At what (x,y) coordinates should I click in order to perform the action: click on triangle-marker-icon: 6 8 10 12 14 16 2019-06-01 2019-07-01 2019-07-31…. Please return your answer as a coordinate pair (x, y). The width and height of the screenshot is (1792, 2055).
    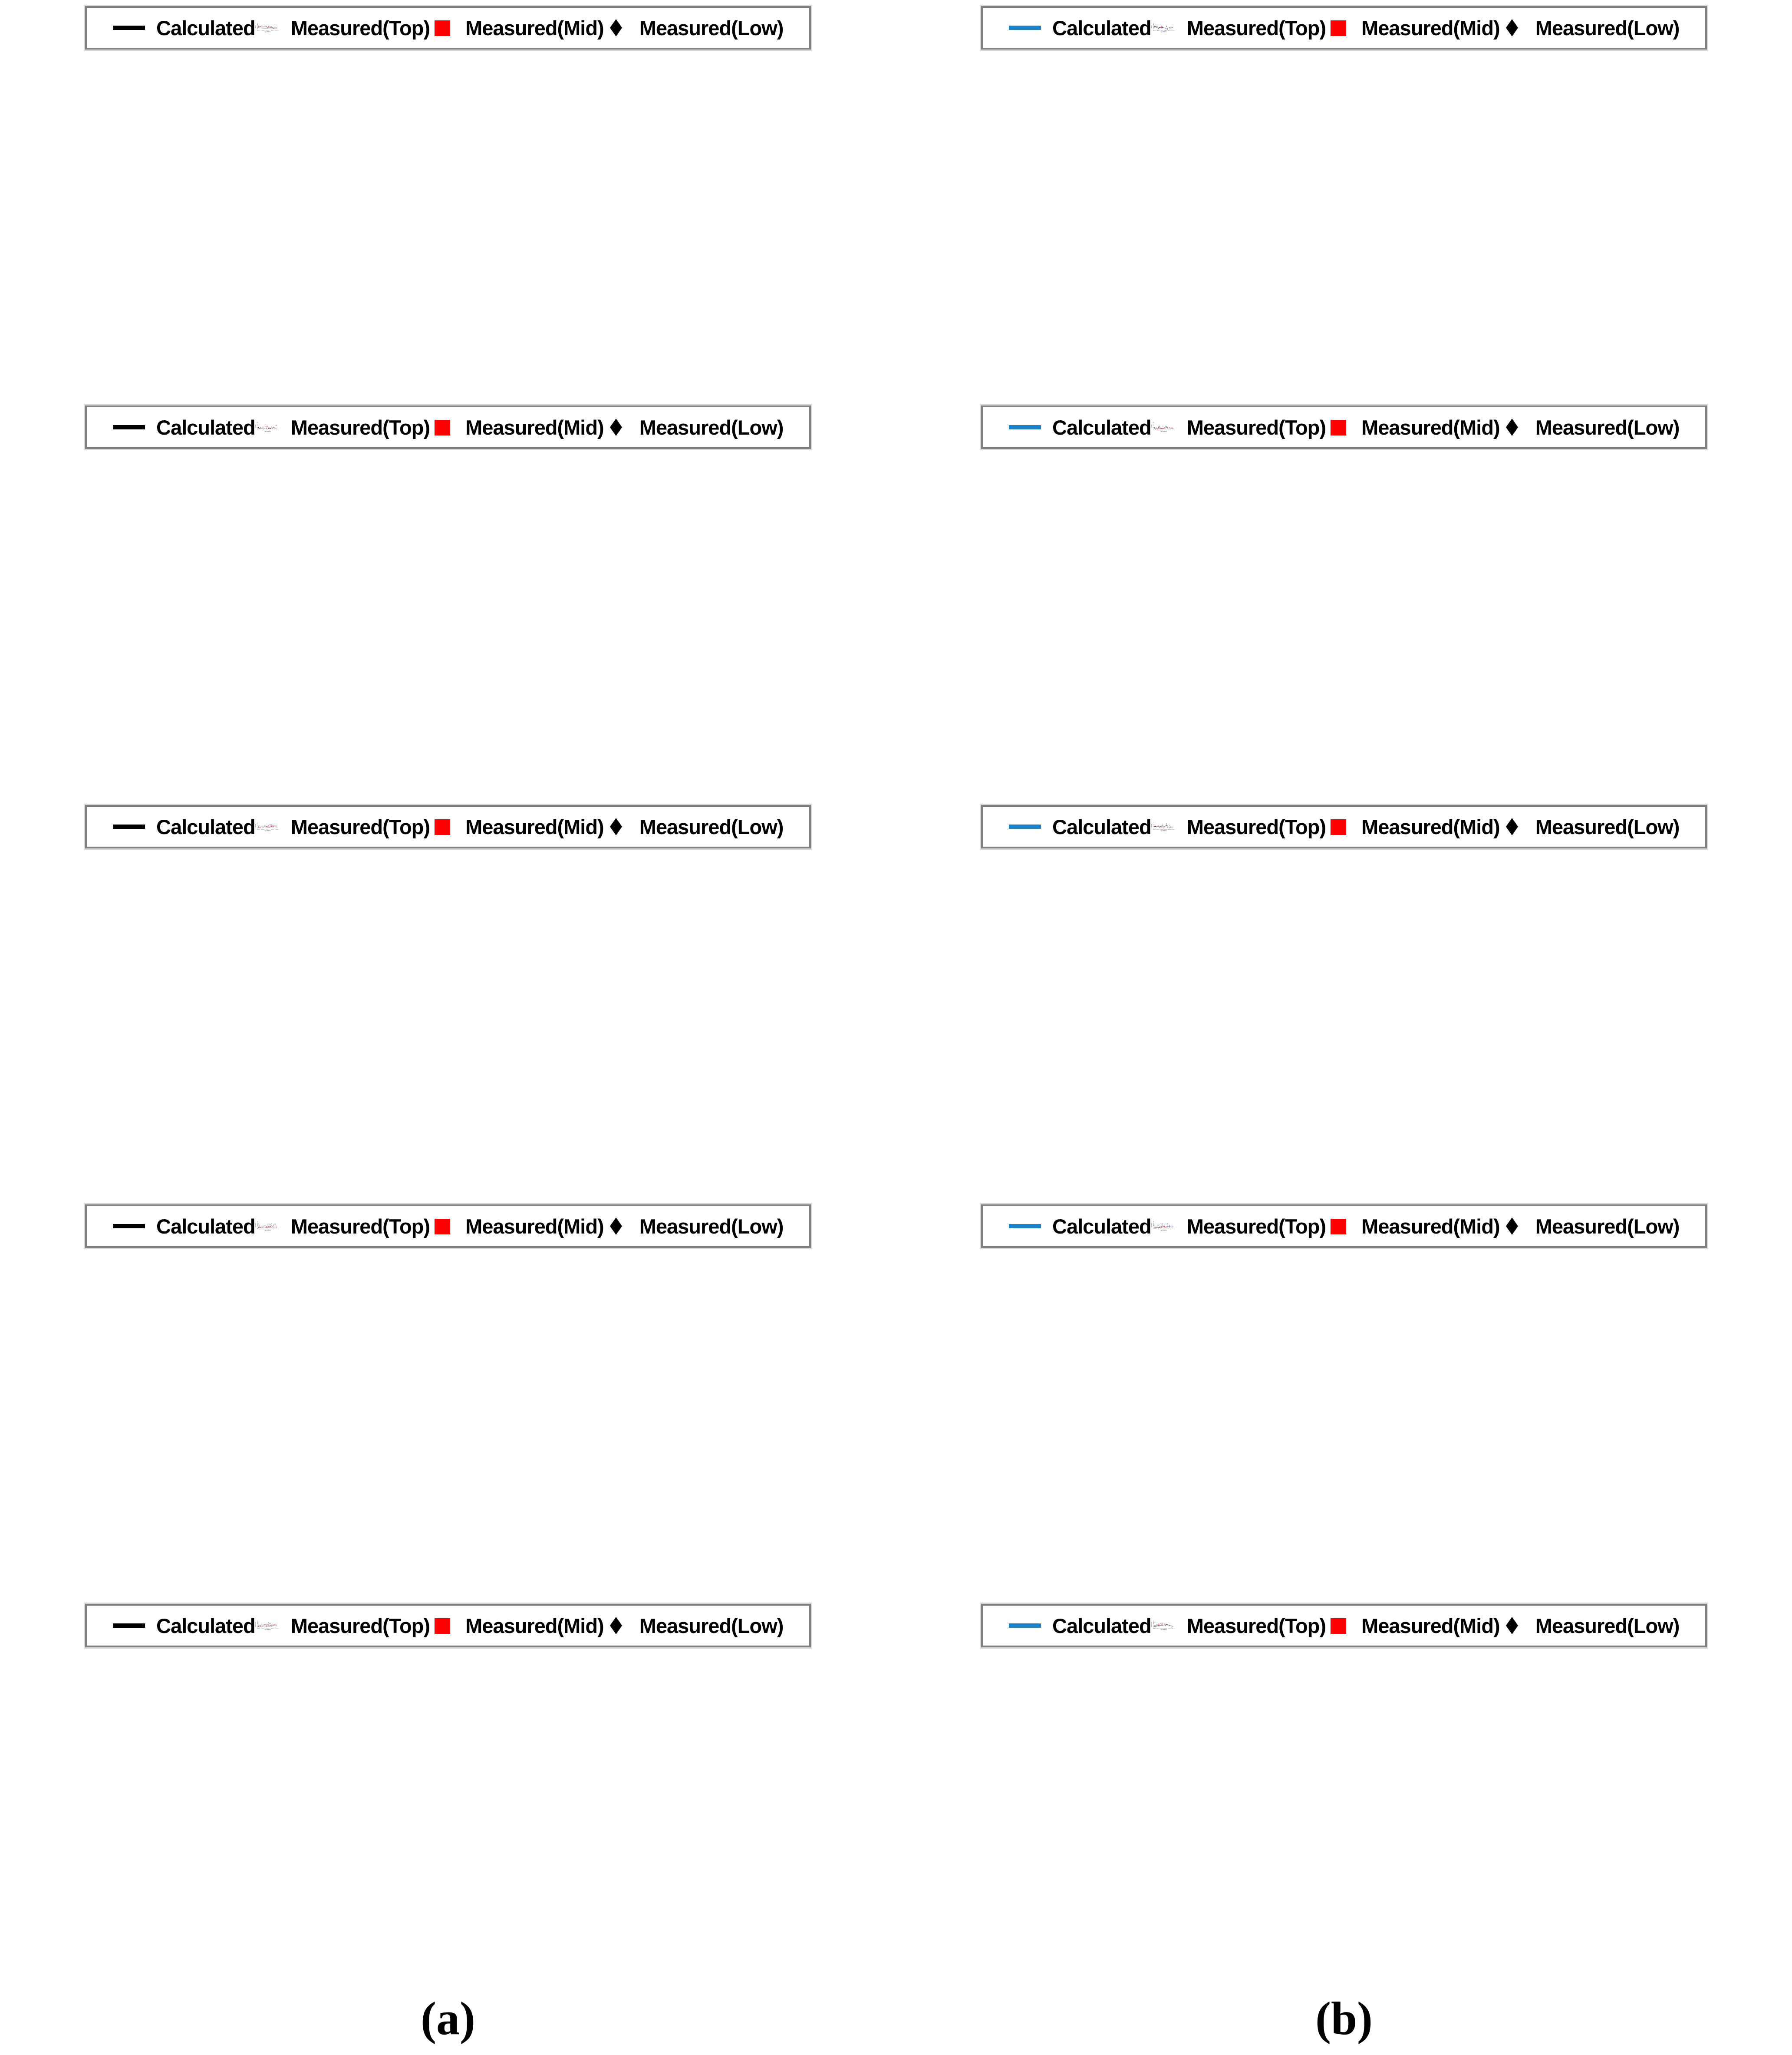
    Looking at the image, I should click on (267, 27).